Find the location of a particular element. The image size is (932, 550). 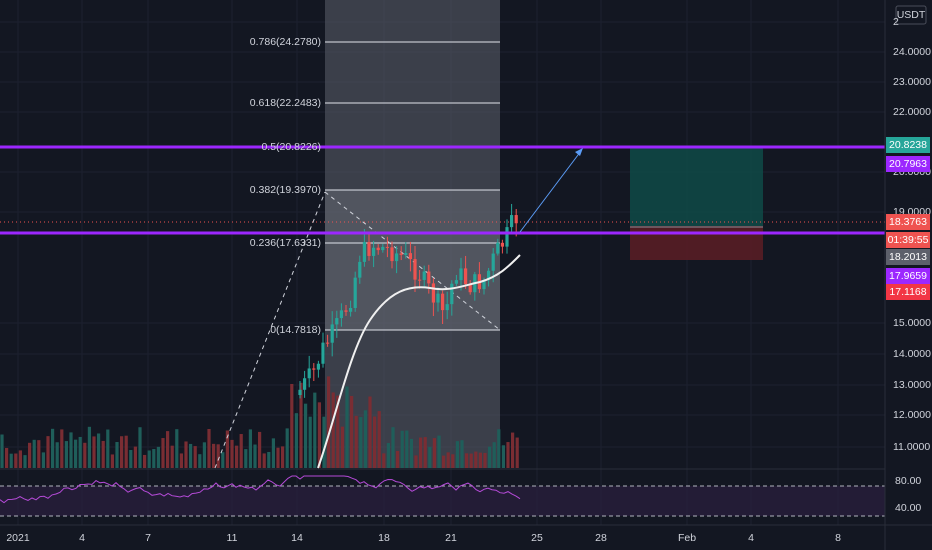

position-profit is located at coordinates (696, 186).